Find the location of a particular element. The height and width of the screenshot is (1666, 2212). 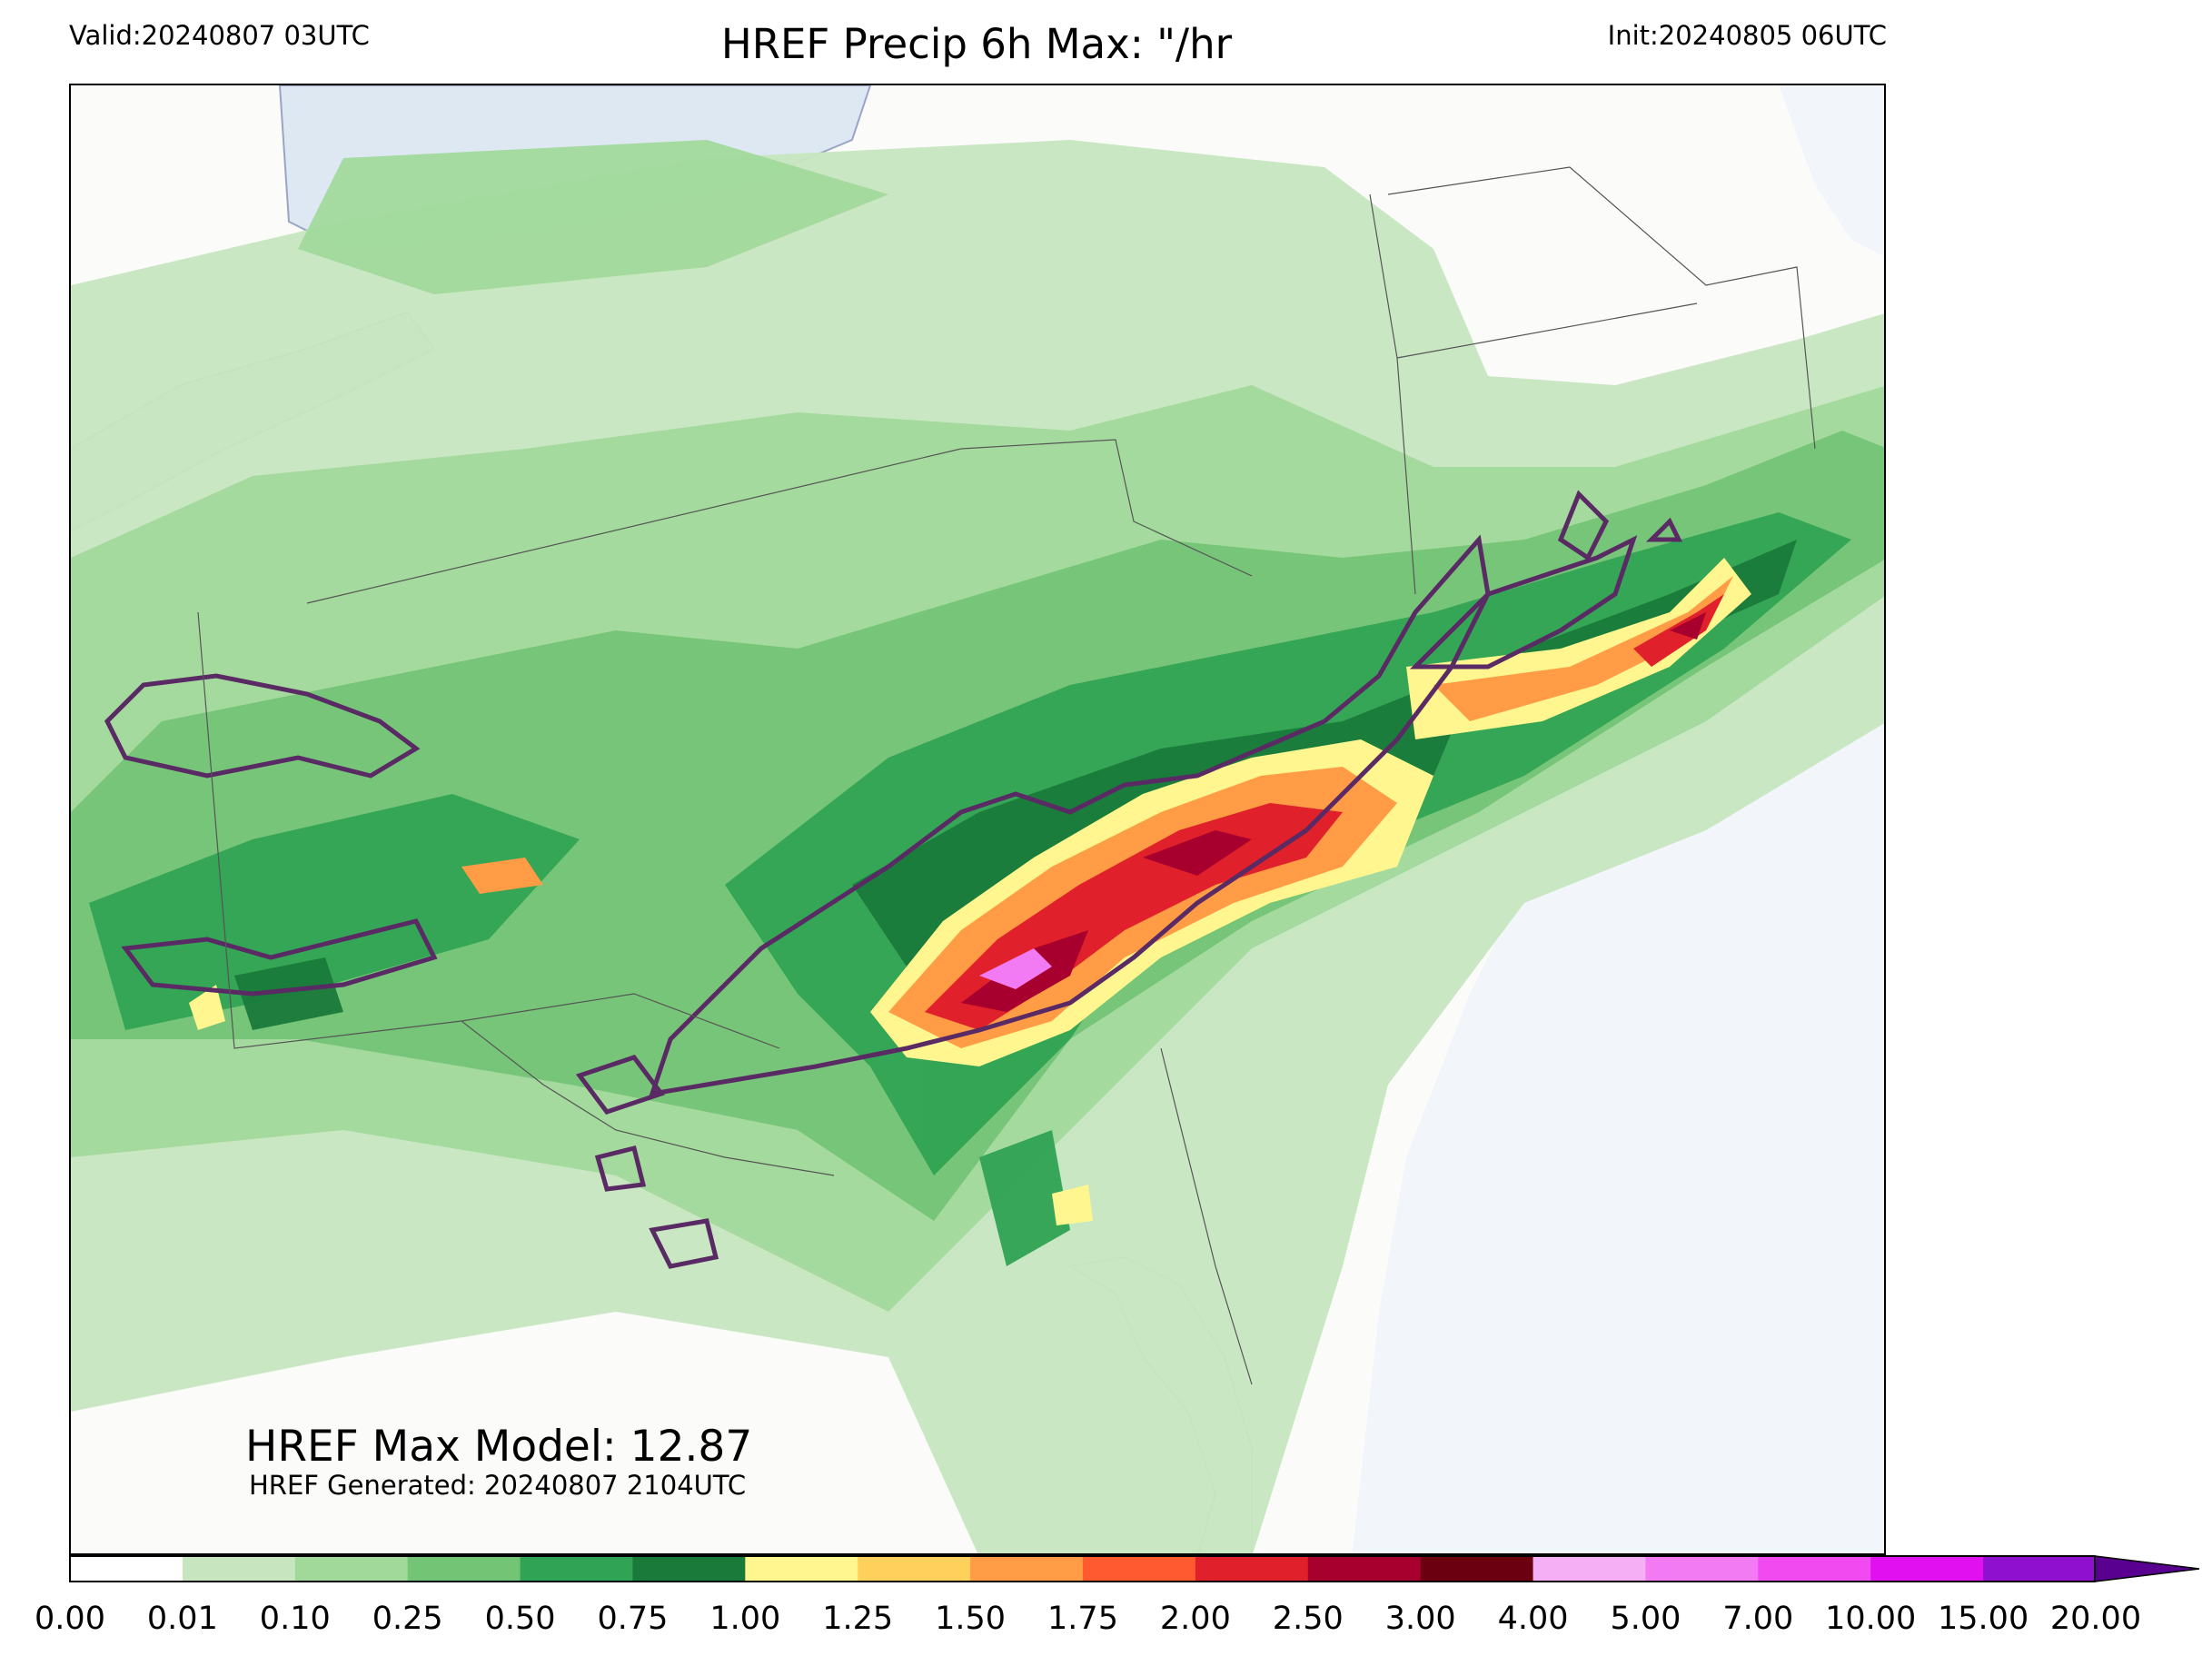

colorbar-cells is located at coordinates (1083, 1569).